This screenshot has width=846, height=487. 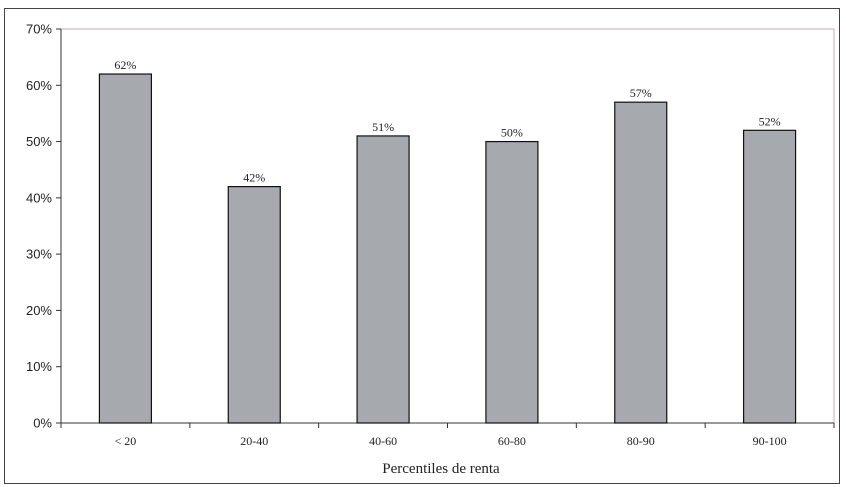 What do you see at coordinates (39, 310) in the screenshot?
I see `y-tick-label: 20%` at bounding box center [39, 310].